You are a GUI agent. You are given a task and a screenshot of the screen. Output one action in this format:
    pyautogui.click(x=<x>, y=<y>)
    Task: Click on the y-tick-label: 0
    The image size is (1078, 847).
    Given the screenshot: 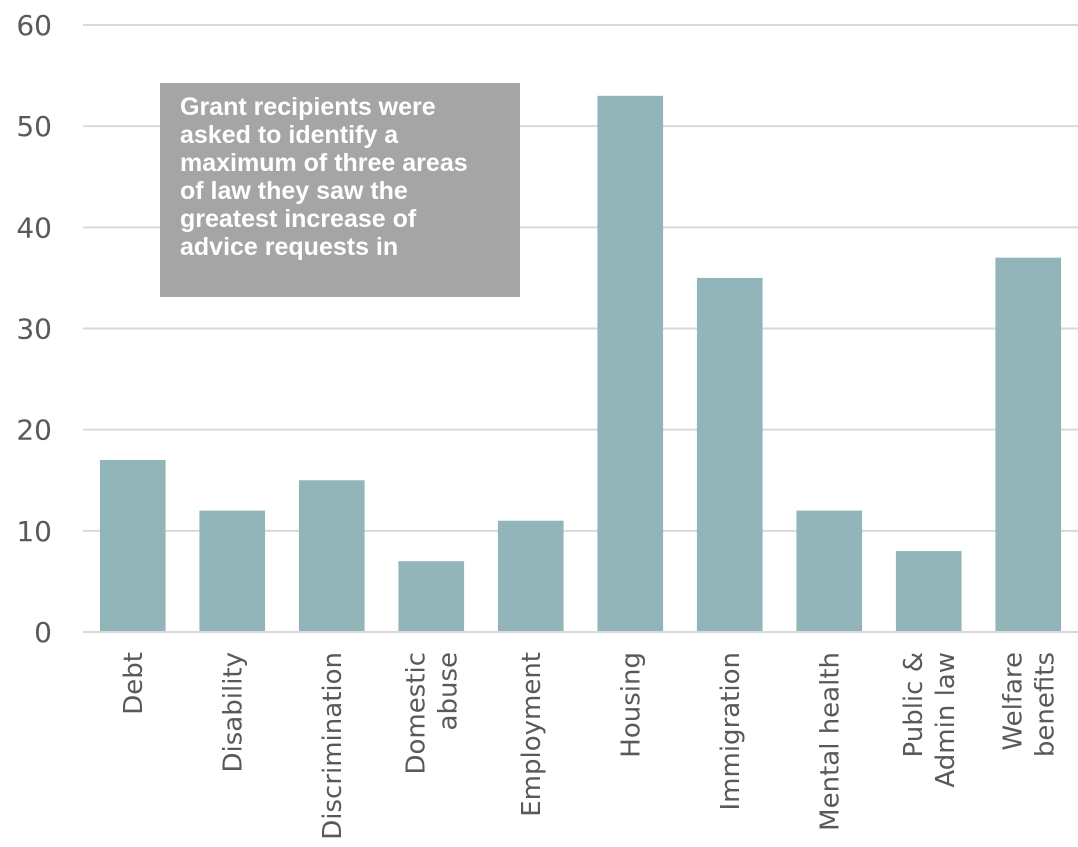 What is the action you would take?
    pyautogui.click(x=43, y=632)
    